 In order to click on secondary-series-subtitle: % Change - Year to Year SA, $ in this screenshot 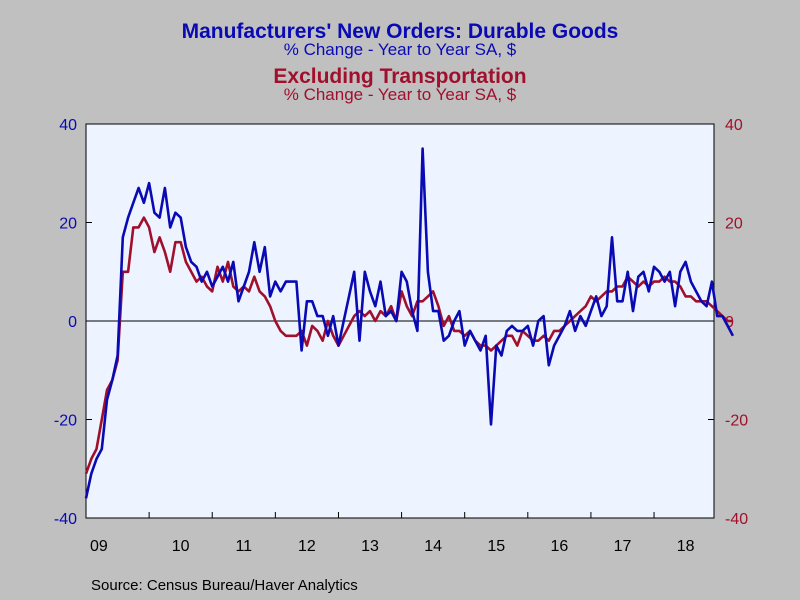, I will do `click(400, 94)`.